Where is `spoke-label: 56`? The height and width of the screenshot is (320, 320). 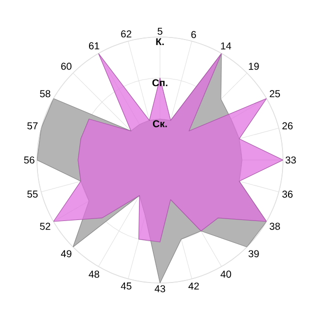 spoke-label: 56 is located at coordinates (29, 160).